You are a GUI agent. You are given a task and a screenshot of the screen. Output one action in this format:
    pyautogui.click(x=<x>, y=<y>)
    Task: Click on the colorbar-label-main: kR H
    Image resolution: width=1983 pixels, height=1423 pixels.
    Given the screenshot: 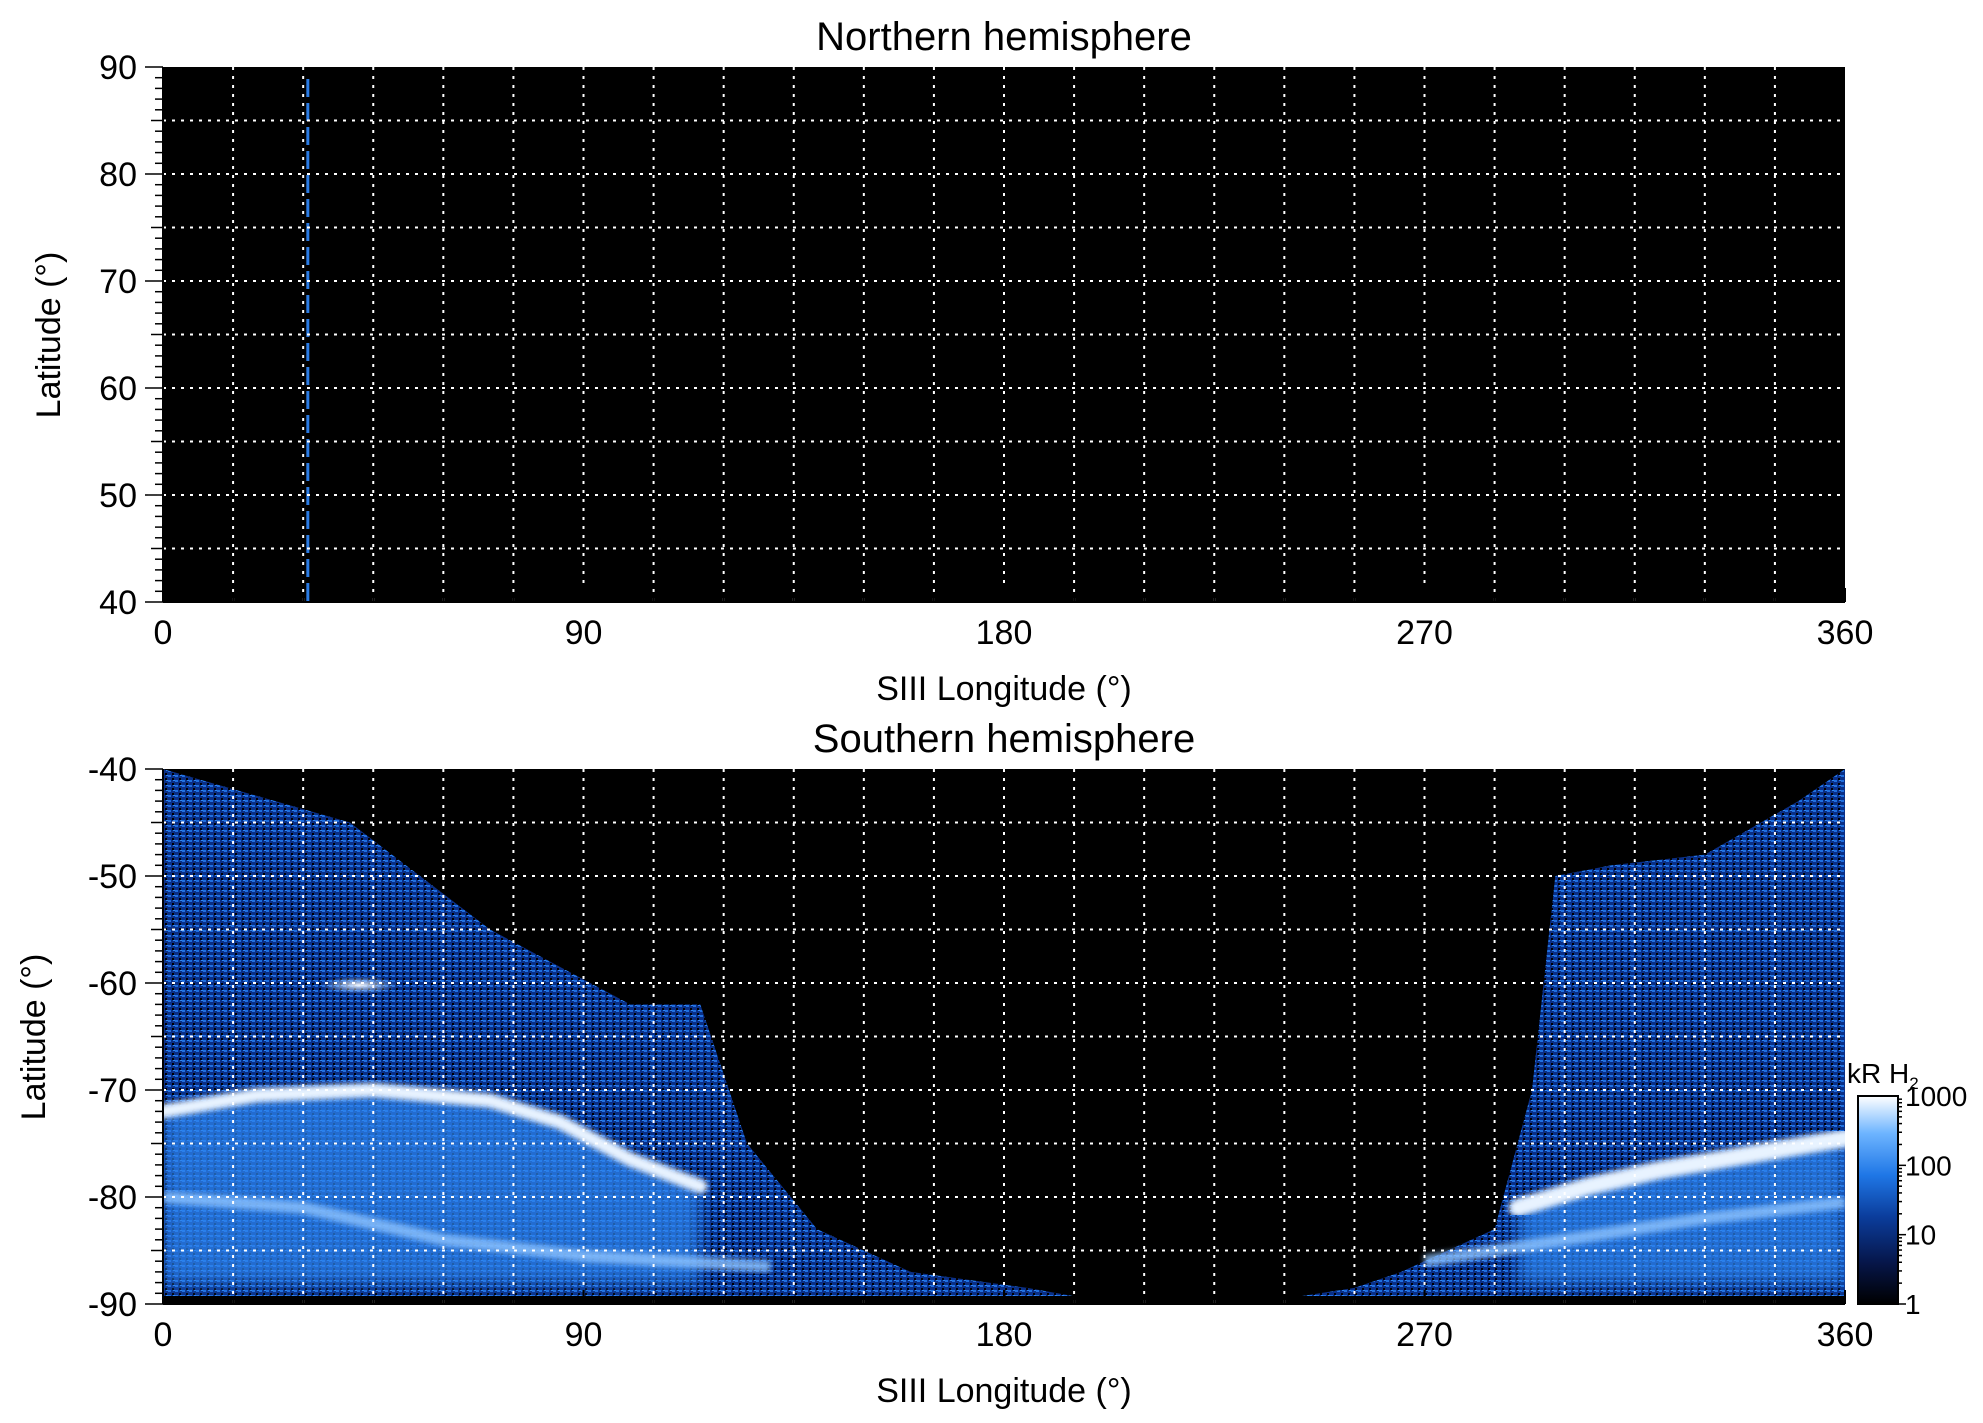 What is the action you would take?
    pyautogui.click(x=1878, y=1073)
    